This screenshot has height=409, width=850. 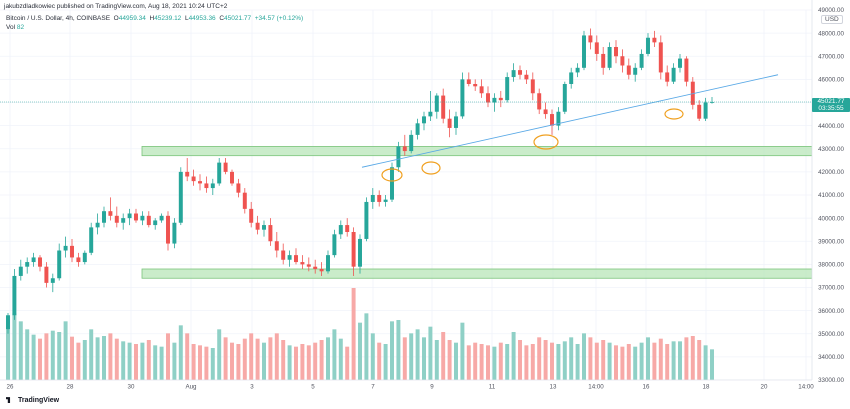 I want to click on time-axis-bg, so click(x=406, y=386).